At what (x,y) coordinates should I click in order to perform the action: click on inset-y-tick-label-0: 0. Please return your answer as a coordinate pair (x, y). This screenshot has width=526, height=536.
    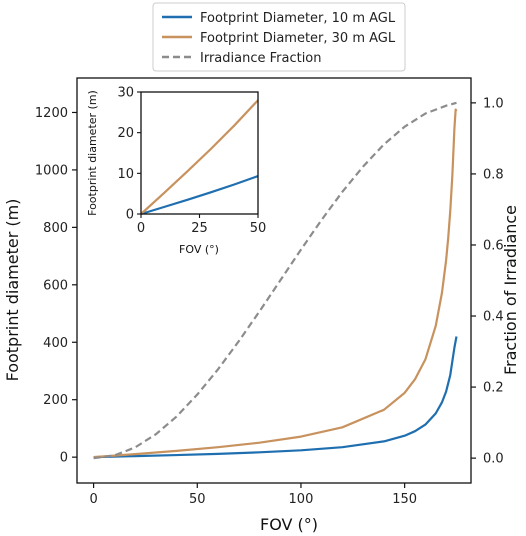
    Looking at the image, I should click on (130, 215).